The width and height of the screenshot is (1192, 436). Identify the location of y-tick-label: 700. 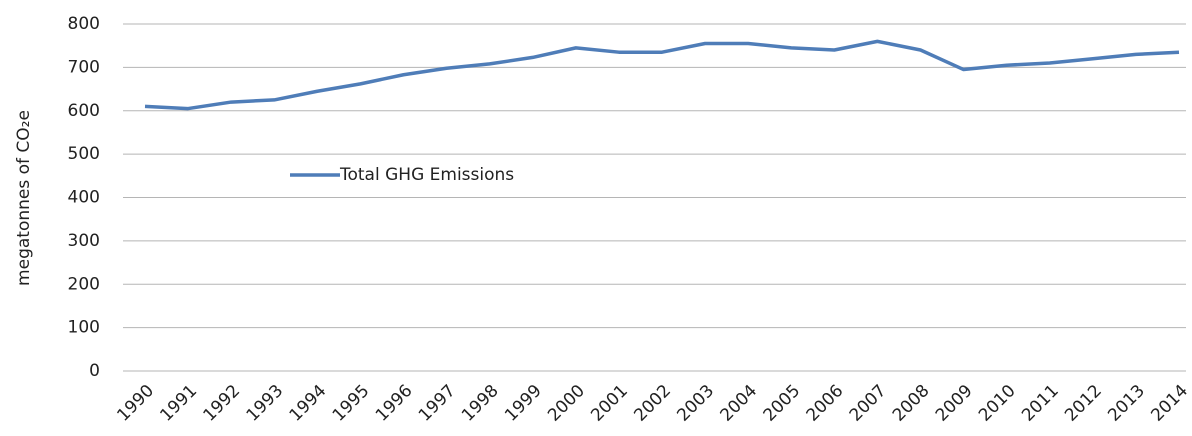
(84, 67).